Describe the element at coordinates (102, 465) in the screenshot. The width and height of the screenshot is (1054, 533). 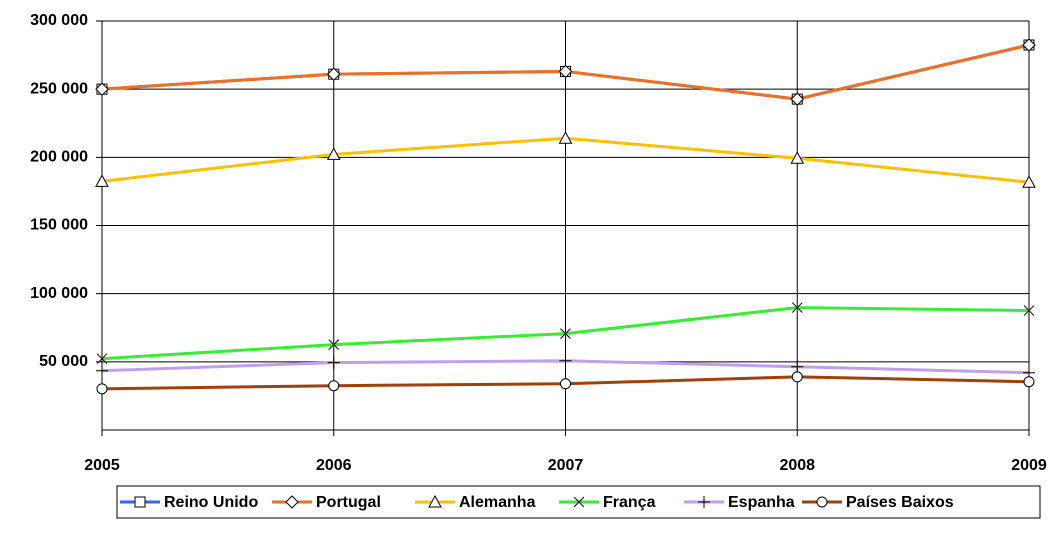
I see `x-tick-label: 2005` at that location.